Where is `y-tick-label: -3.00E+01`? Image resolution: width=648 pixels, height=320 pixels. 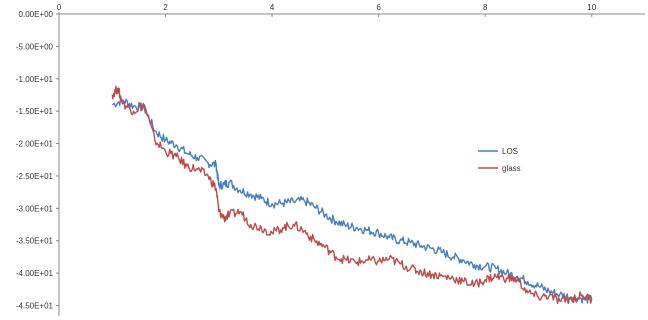 y-tick-label: -3.00E+01 is located at coordinates (35, 208).